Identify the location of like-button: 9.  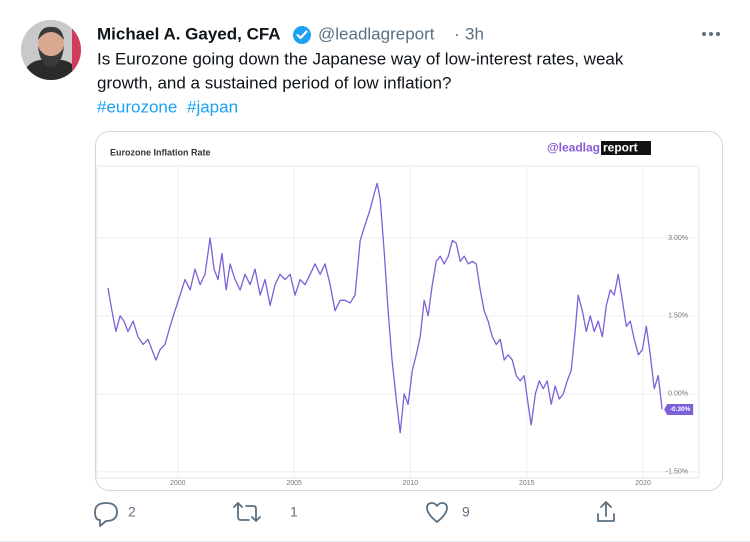
(448, 512).